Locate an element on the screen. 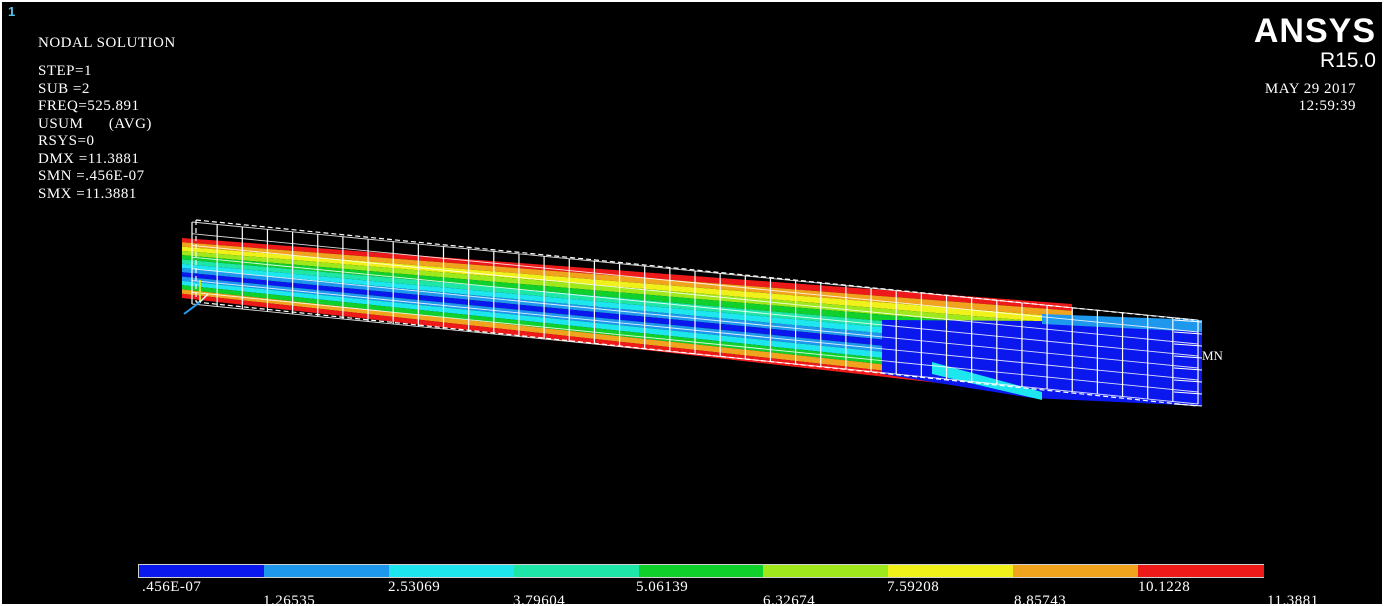  plot-date: MAY 29 2017 is located at coordinates (1310, 89).